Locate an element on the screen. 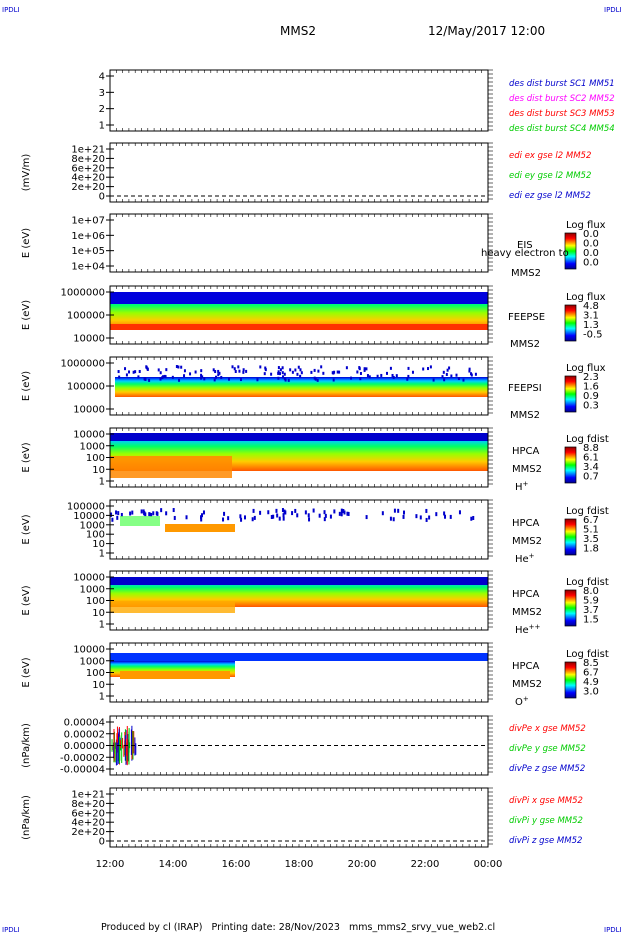  colorbar-tick-label: 1.3 is located at coordinates (591, 325).